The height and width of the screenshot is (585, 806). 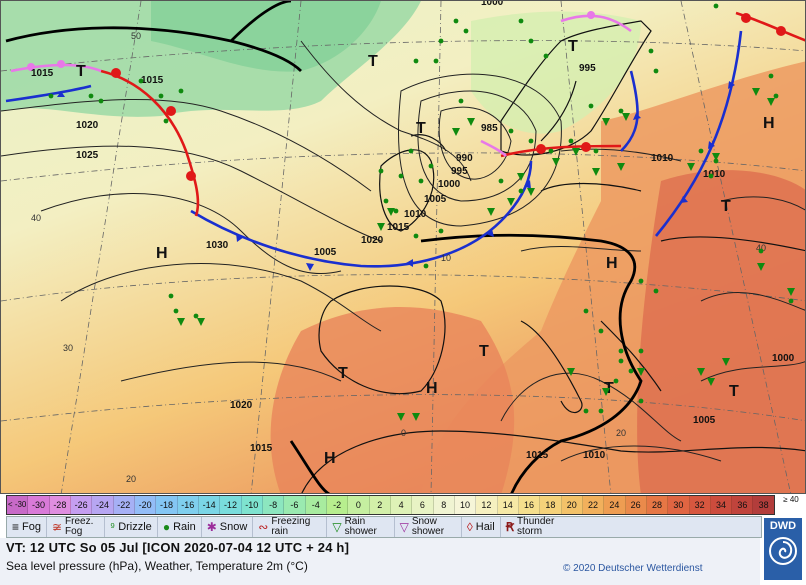 What do you see at coordinates (469, 527) in the screenshot?
I see `hail-icon: ◊` at bounding box center [469, 527].